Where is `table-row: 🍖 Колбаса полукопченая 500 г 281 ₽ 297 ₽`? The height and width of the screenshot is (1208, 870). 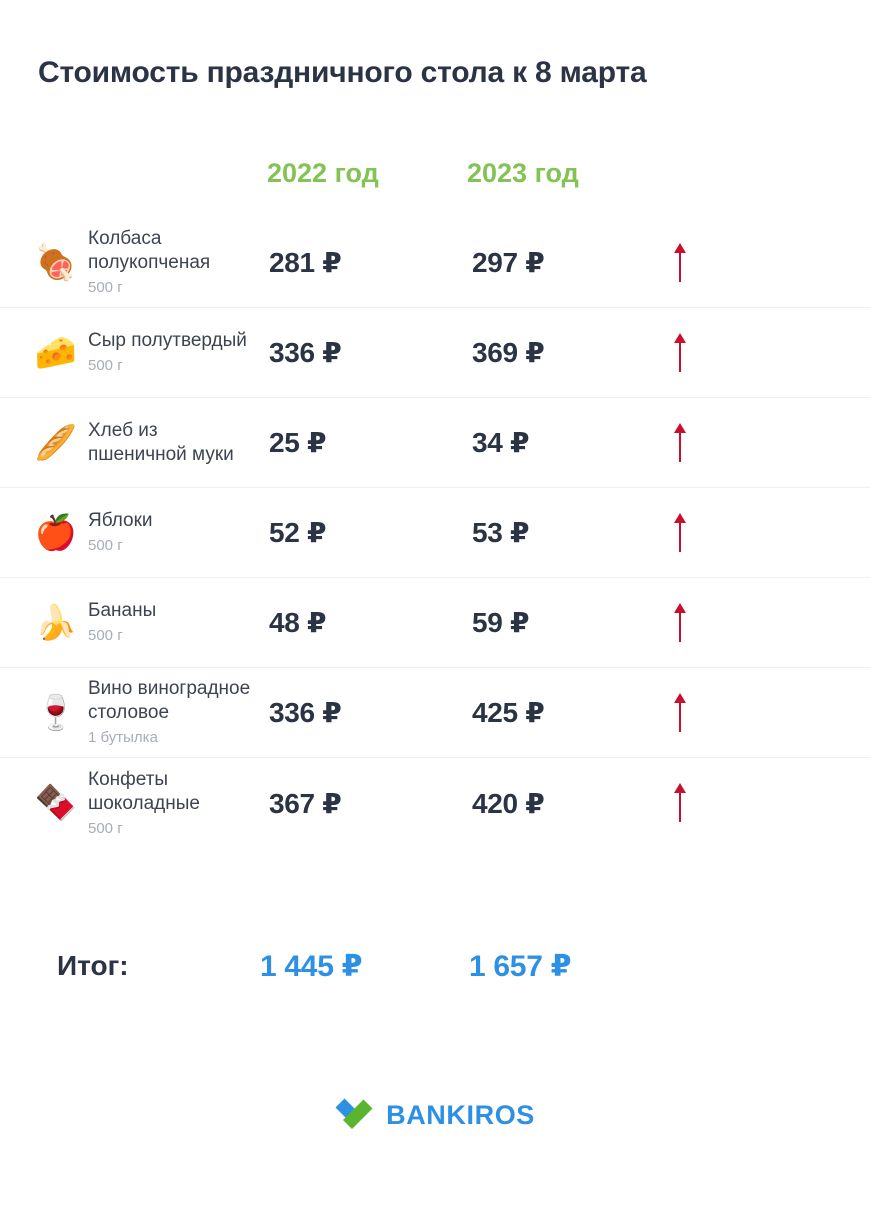
table-row: 🍖 Колбаса полукопченая 500 г 281 ₽ 297 ₽ is located at coordinates (435, 263).